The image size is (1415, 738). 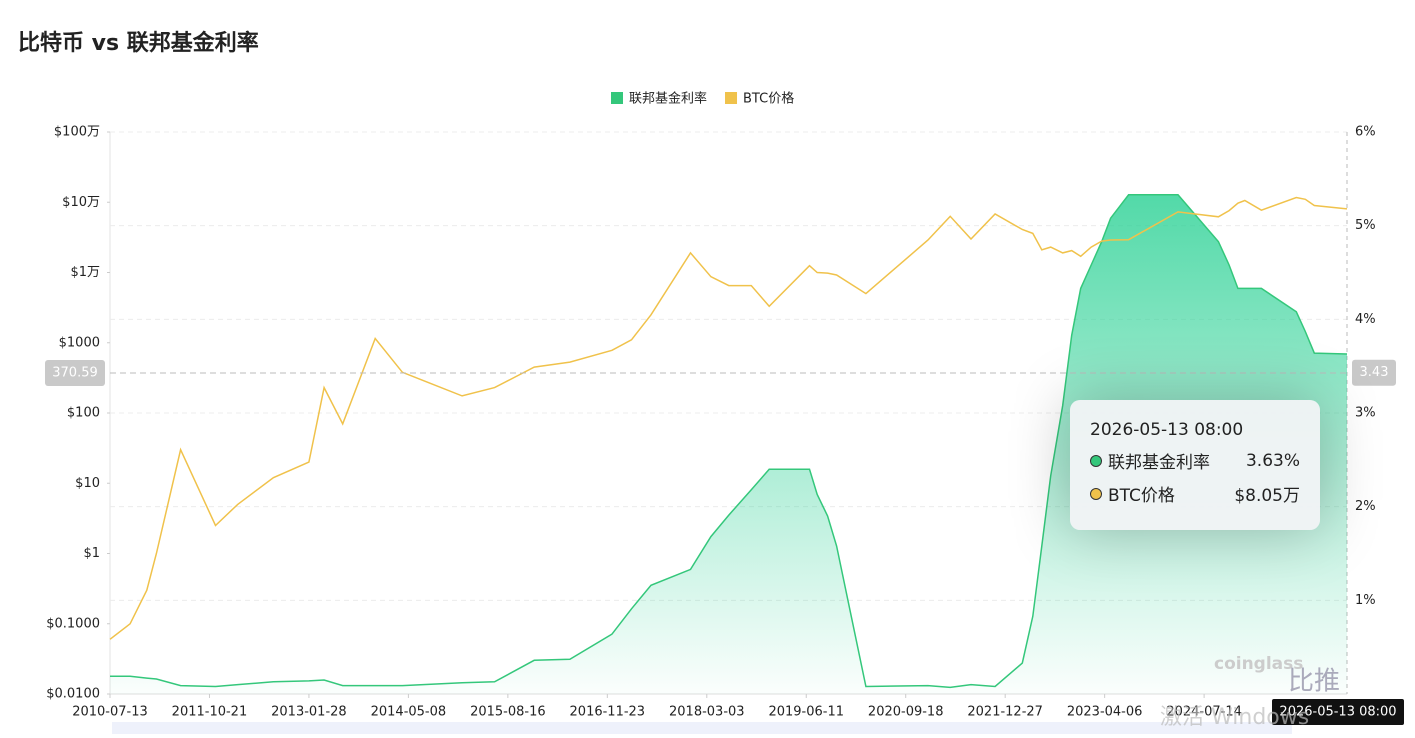 What do you see at coordinates (1005, 712) in the screenshot?
I see `x-tick-label: 2021-12-27` at bounding box center [1005, 712].